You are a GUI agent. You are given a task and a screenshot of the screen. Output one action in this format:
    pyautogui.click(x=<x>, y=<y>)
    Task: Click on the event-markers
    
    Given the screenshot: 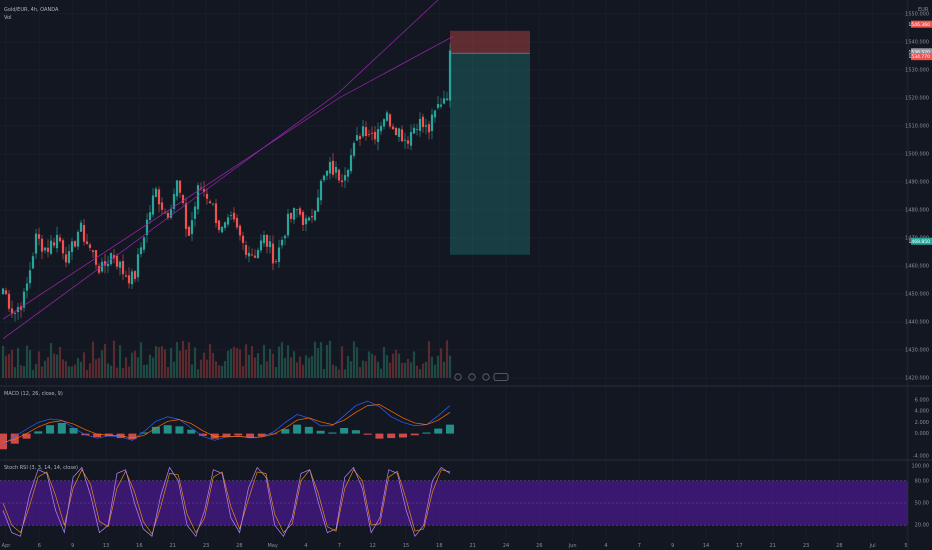 What is the action you would take?
    pyautogui.click(x=481, y=377)
    